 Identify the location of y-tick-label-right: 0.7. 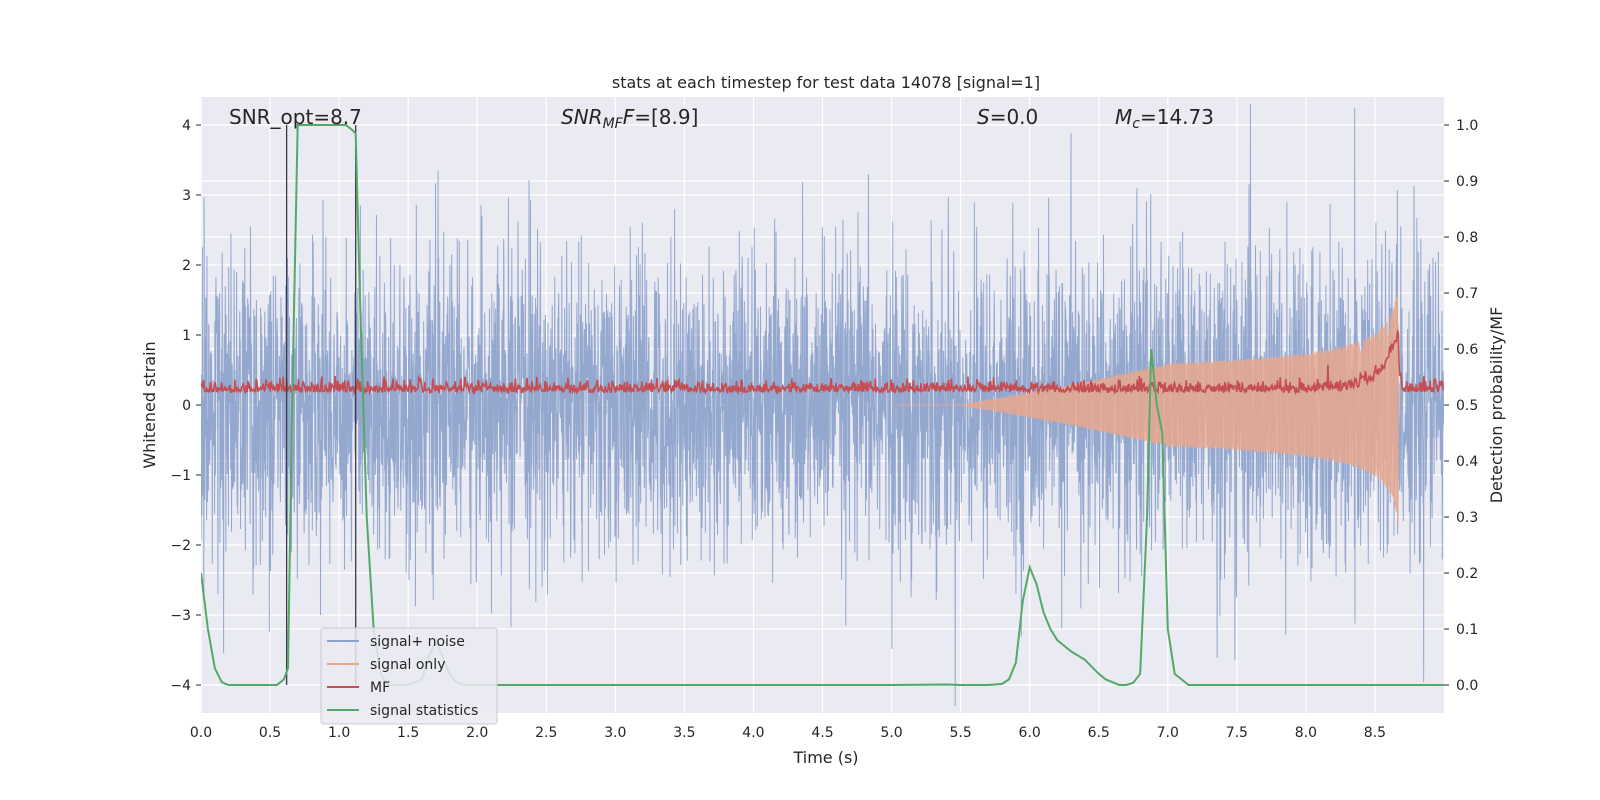
(1467, 294).